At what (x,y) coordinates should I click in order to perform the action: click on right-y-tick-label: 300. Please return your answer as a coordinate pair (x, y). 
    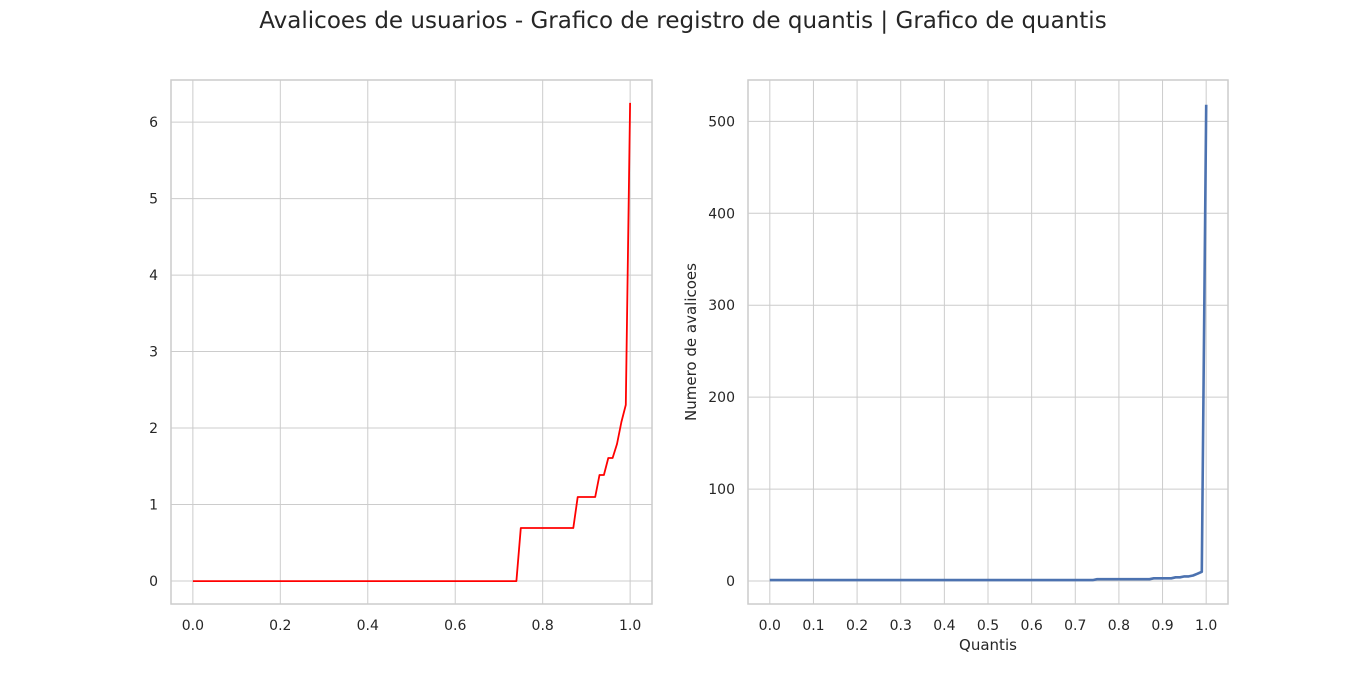
    Looking at the image, I should click on (721, 306).